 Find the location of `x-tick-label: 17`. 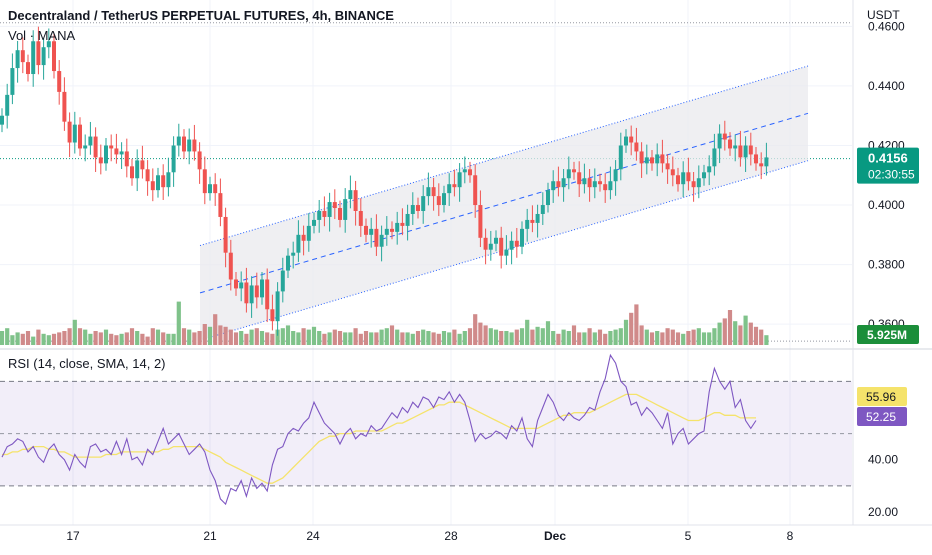

x-tick-label: 17 is located at coordinates (73, 536).